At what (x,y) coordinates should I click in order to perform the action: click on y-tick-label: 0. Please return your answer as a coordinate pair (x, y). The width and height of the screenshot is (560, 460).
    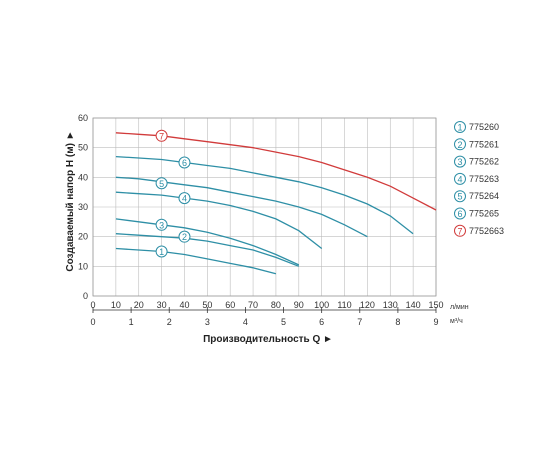
    Looking at the image, I should click on (85, 296).